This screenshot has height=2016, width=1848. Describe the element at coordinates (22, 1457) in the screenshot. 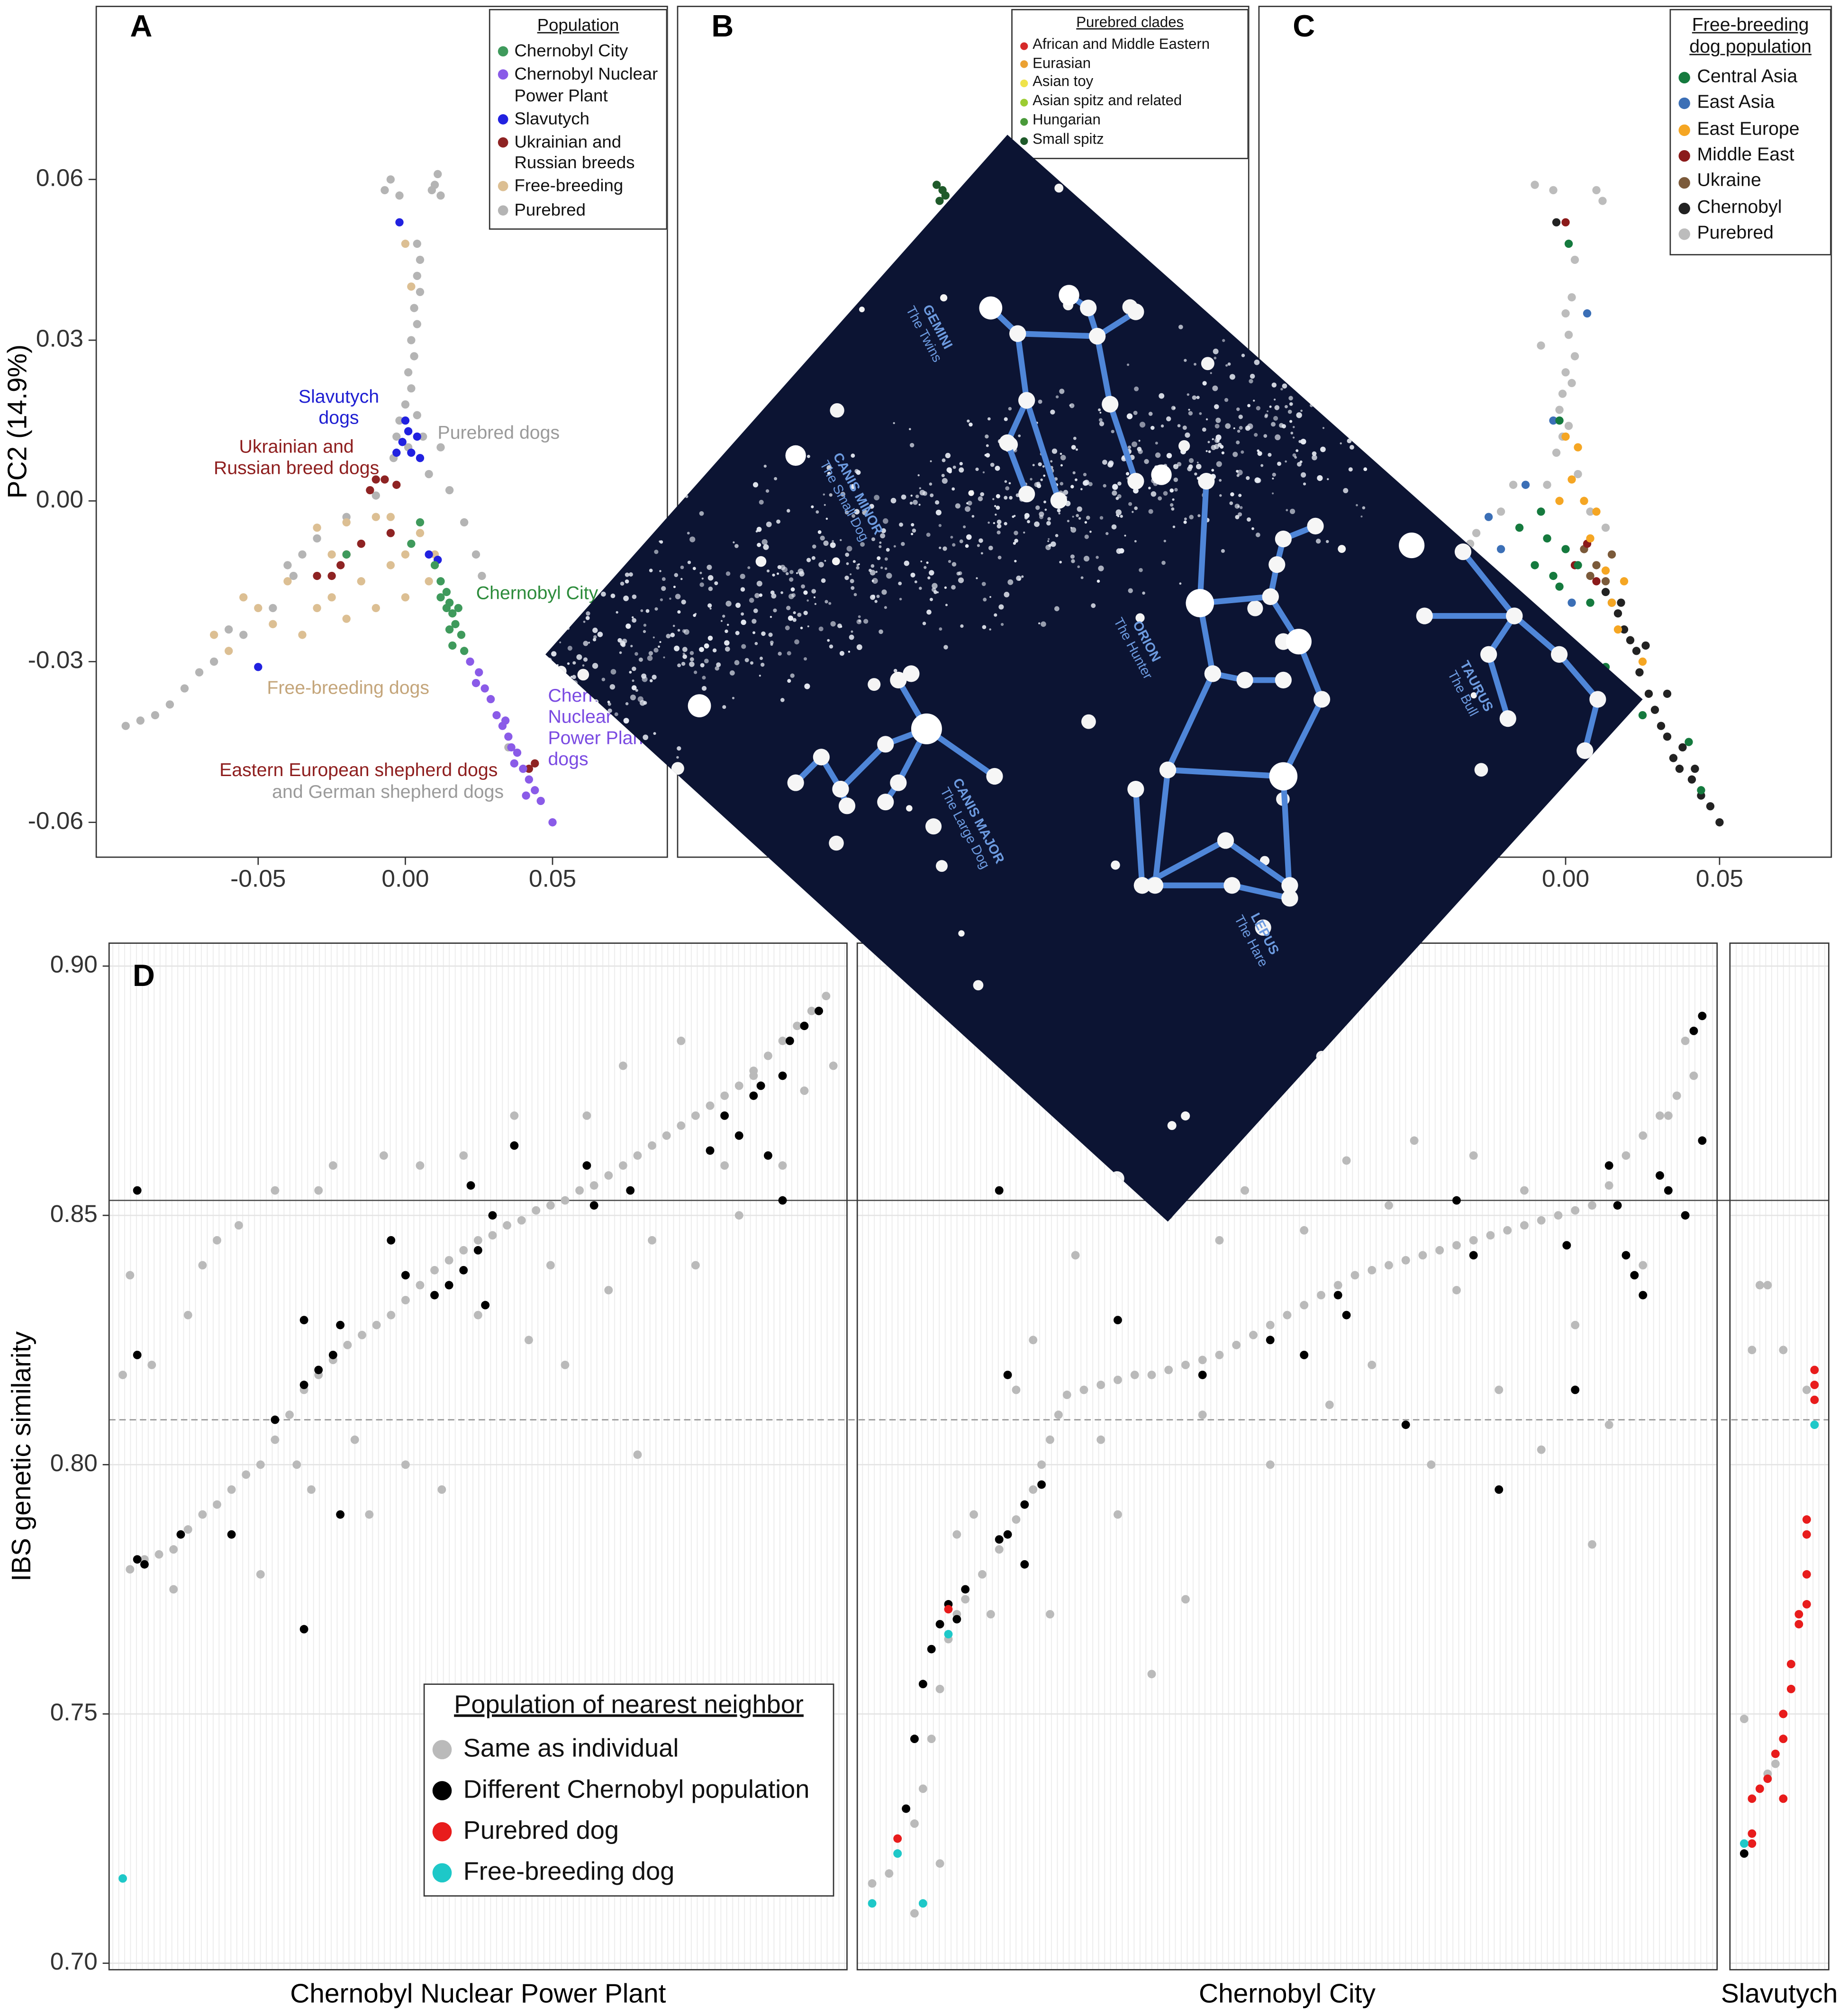

I see `y-axis-title: IBS genetic similarity` at that location.